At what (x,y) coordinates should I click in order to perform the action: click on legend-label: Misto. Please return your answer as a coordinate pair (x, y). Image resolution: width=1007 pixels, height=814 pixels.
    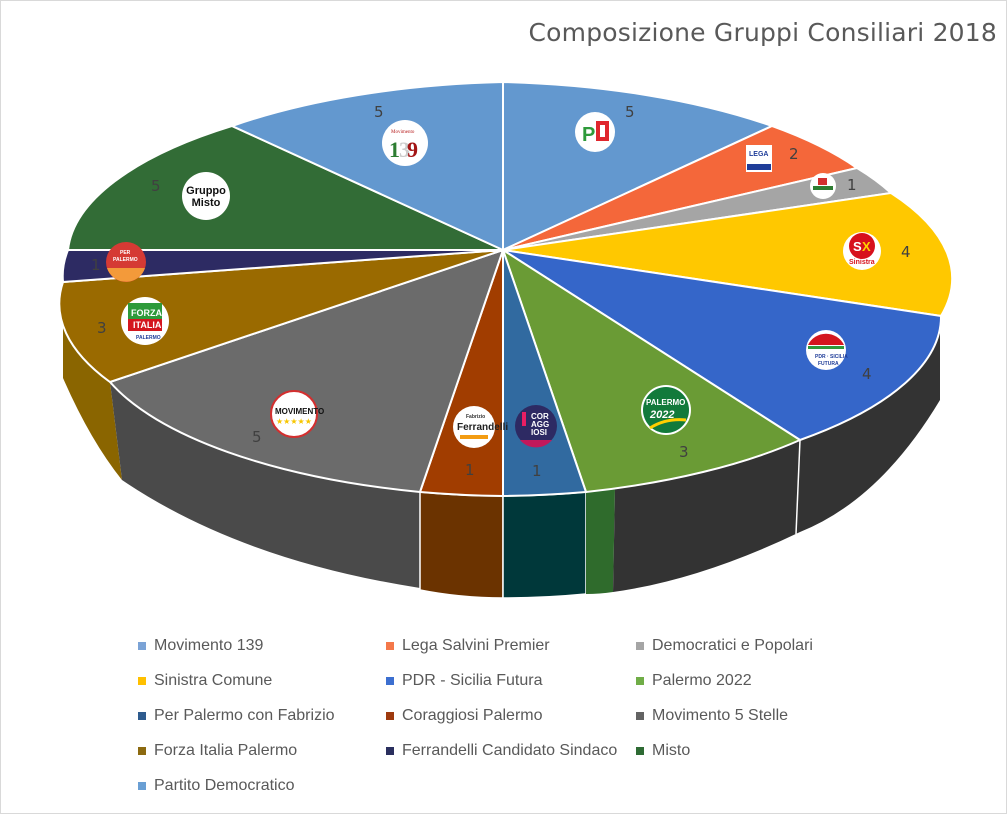
    Looking at the image, I should click on (671, 750).